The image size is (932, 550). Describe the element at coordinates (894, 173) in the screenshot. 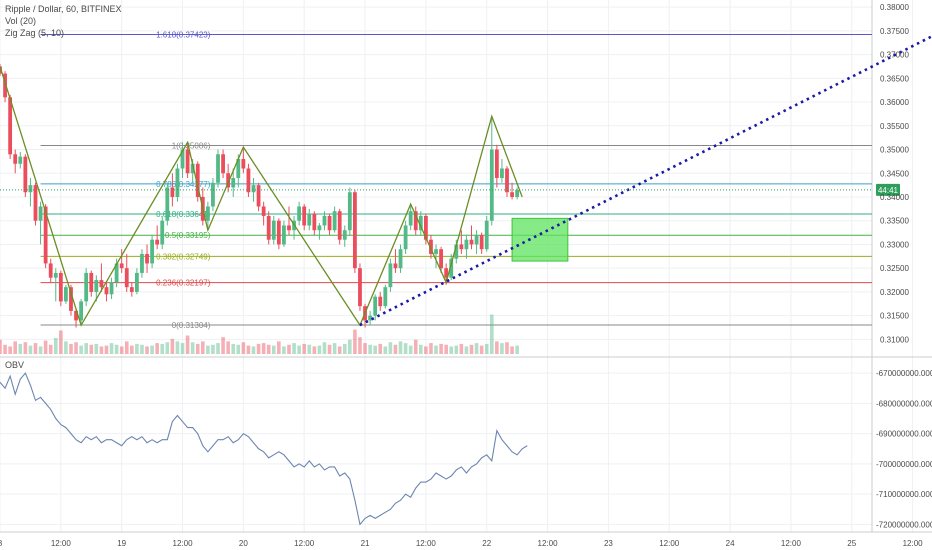

I see `price-axis-label: 0.34500` at that location.